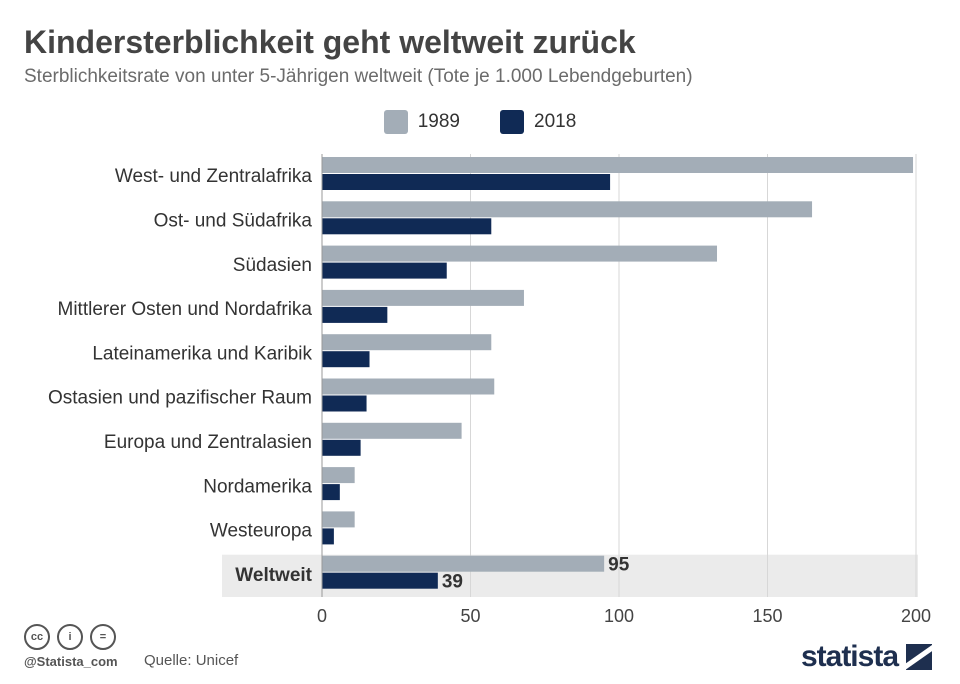  I want to click on legend-item-1989: 1989, so click(421, 122).